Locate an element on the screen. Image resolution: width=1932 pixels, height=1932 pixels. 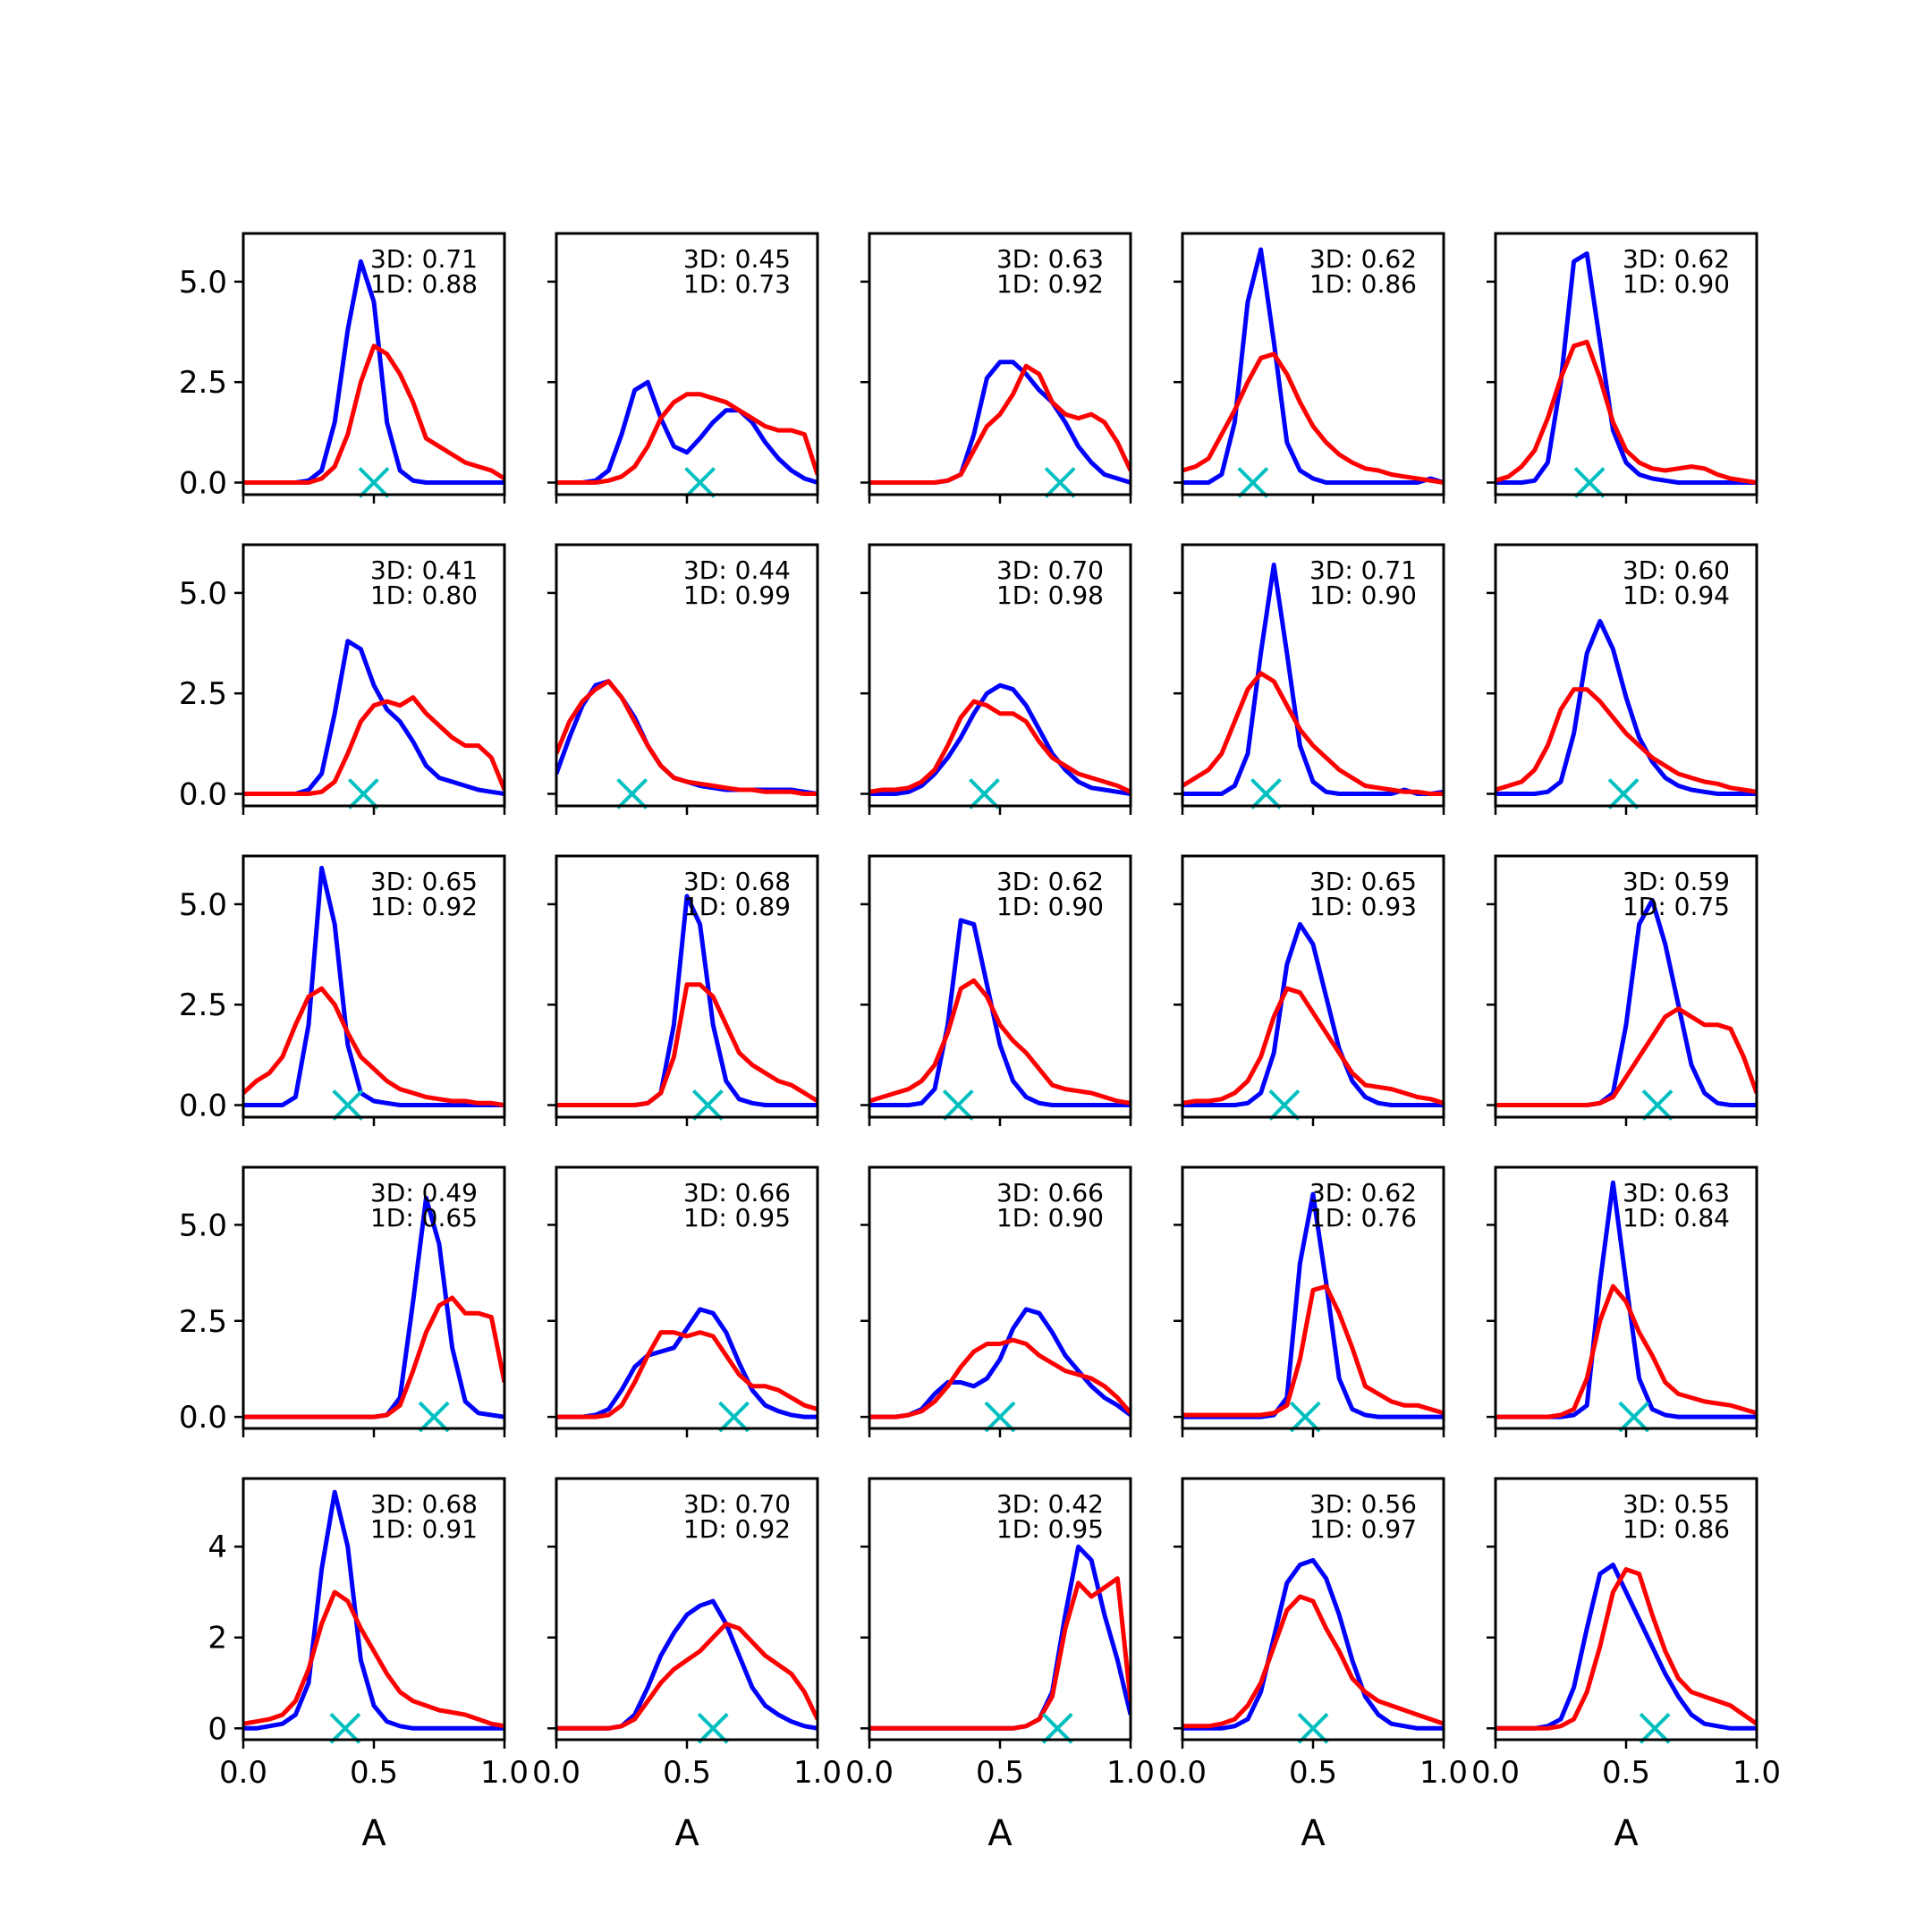
annotation-1d: 1D: 0.98 is located at coordinates (1050, 595).